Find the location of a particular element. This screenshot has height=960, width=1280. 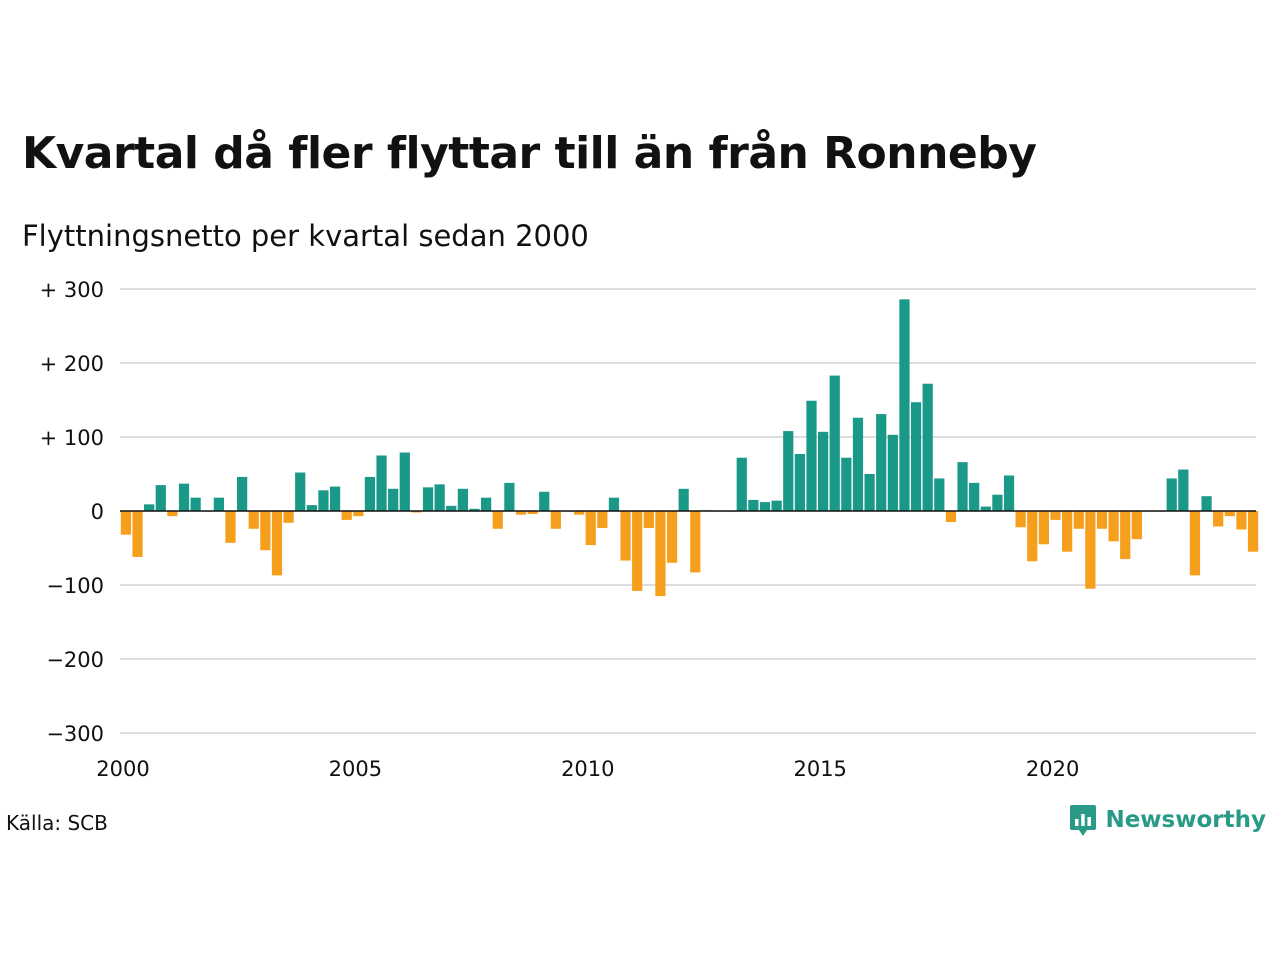

y-tick-label: + 100 is located at coordinates (72, 438).